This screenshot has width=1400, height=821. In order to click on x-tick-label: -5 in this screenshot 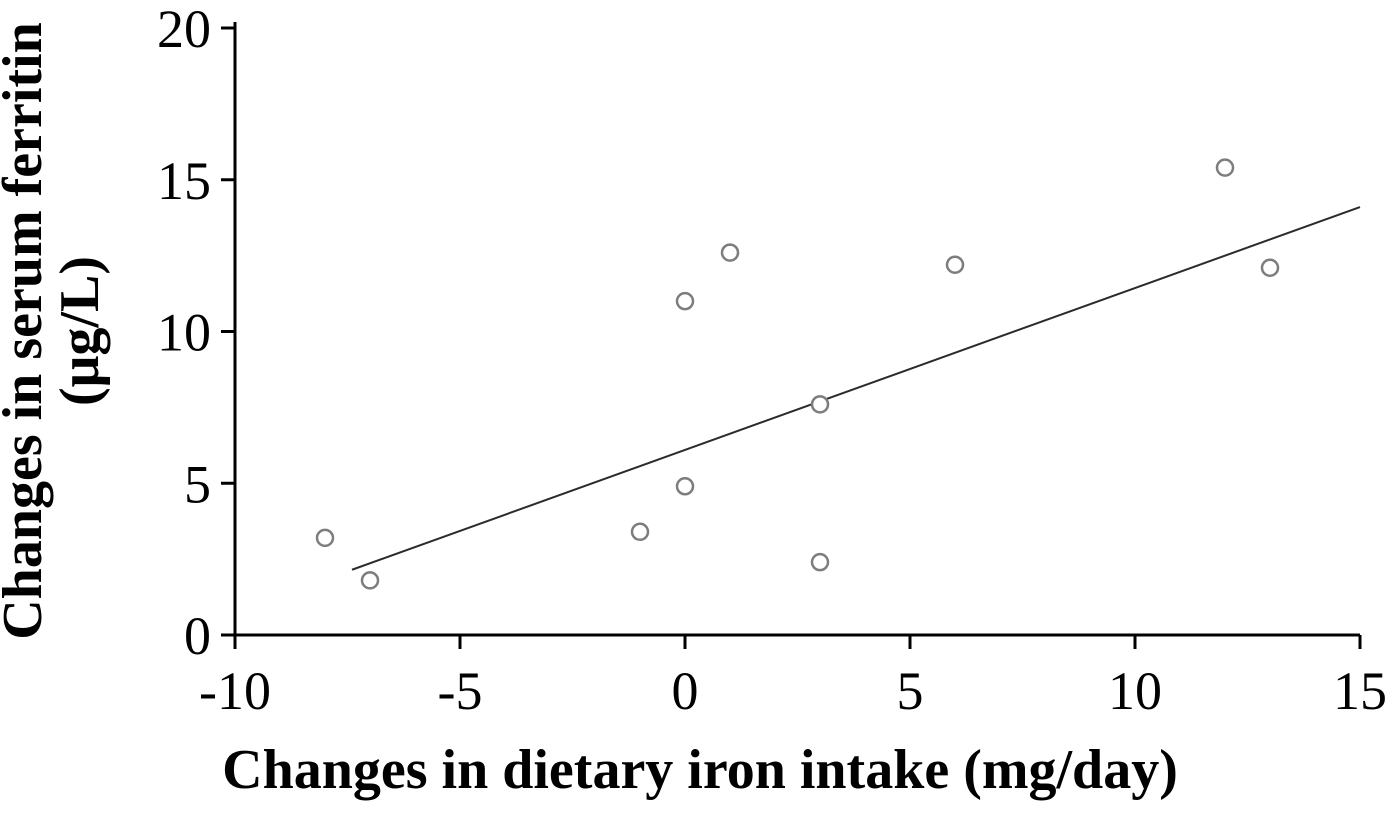, I will do `click(460, 691)`.